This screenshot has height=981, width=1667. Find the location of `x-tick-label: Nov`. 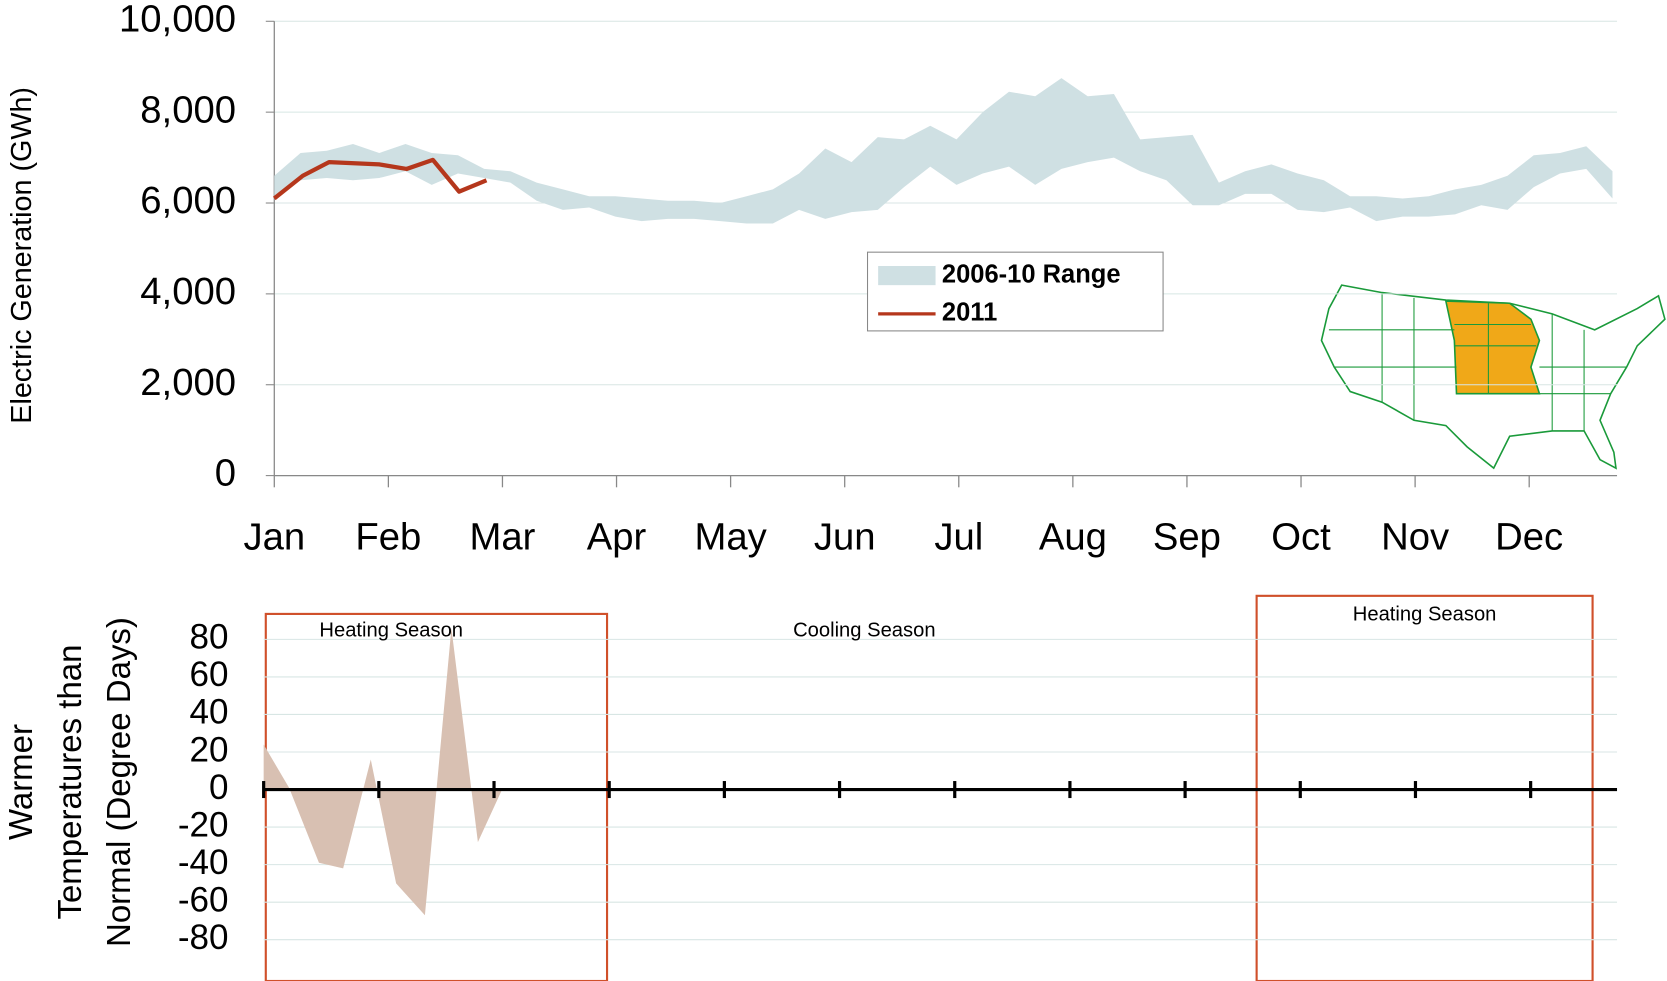

x-tick-label: Nov is located at coordinates (1415, 537).